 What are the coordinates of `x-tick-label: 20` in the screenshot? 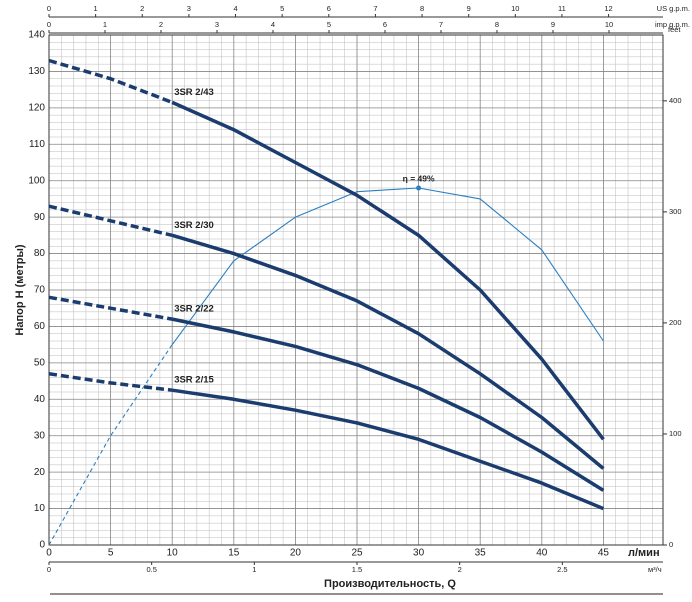 It's located at (296, 553).